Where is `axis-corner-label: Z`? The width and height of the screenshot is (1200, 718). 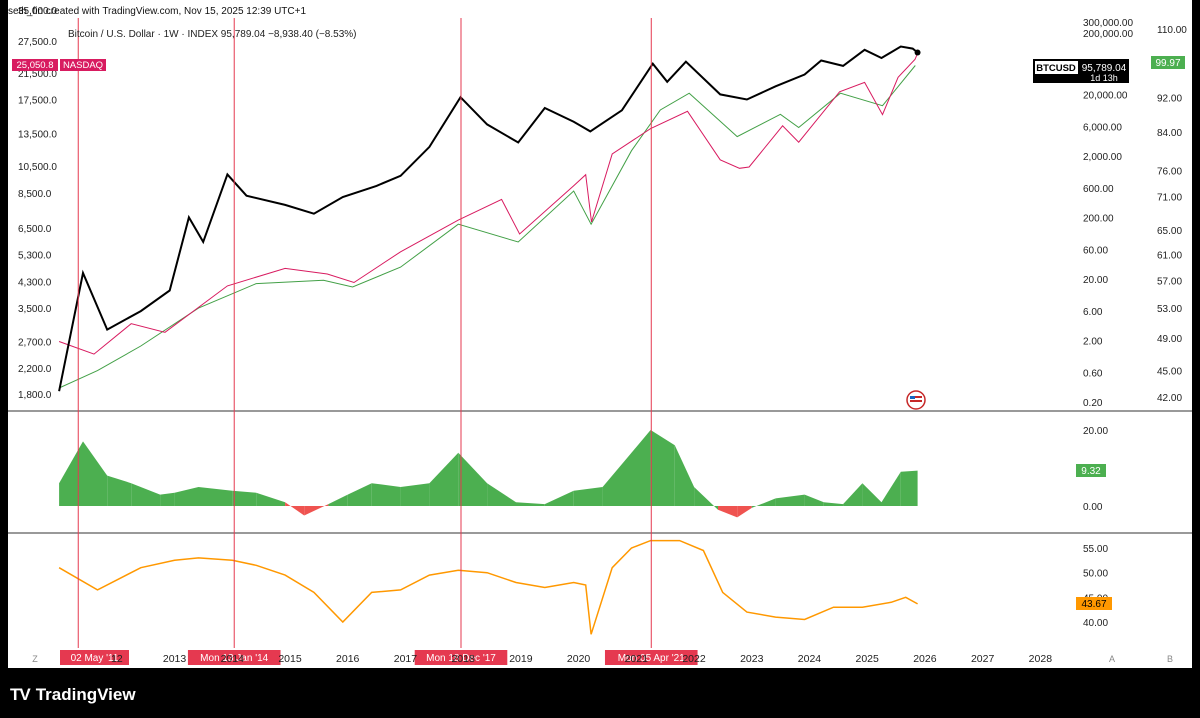
axis-corner-label: Z is located at coordinates (35, 659).